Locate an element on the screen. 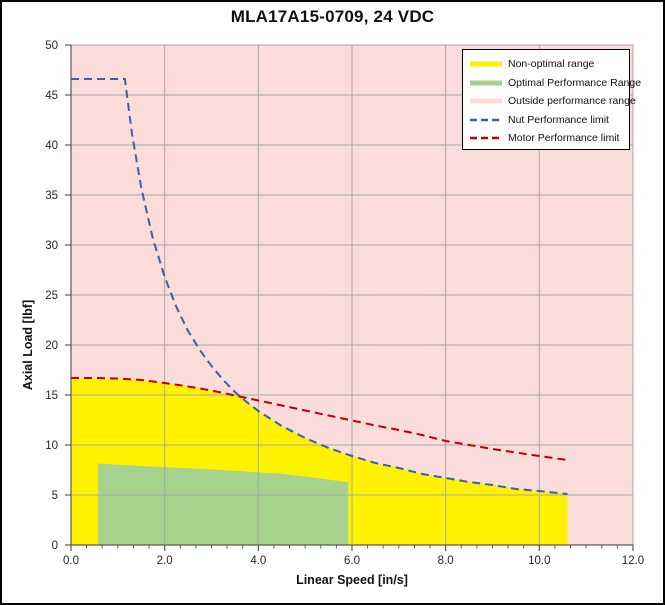 This screenshot has width=665, height=605. y-tick-label: 15 is located at coordinates (51, 396).